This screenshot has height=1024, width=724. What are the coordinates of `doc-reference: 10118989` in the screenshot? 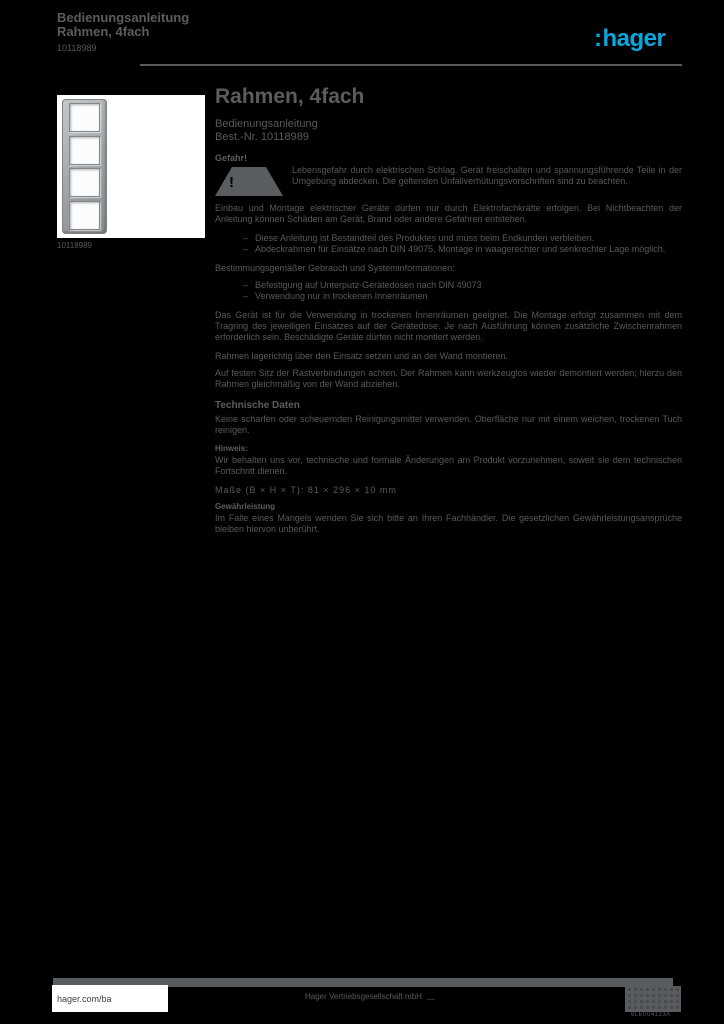 It's located at (77, 47).